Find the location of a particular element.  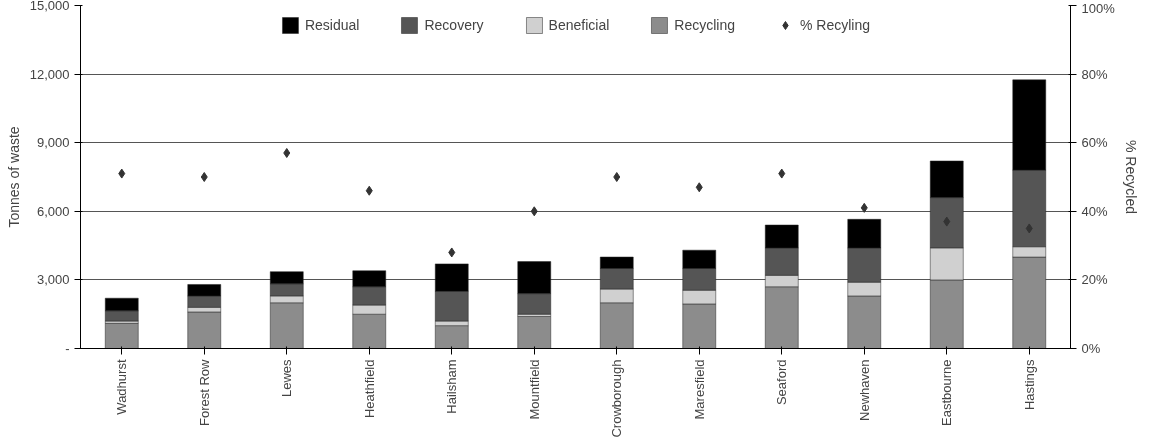

y-tick-label: 15,000 is located at coordinates (49, 6).